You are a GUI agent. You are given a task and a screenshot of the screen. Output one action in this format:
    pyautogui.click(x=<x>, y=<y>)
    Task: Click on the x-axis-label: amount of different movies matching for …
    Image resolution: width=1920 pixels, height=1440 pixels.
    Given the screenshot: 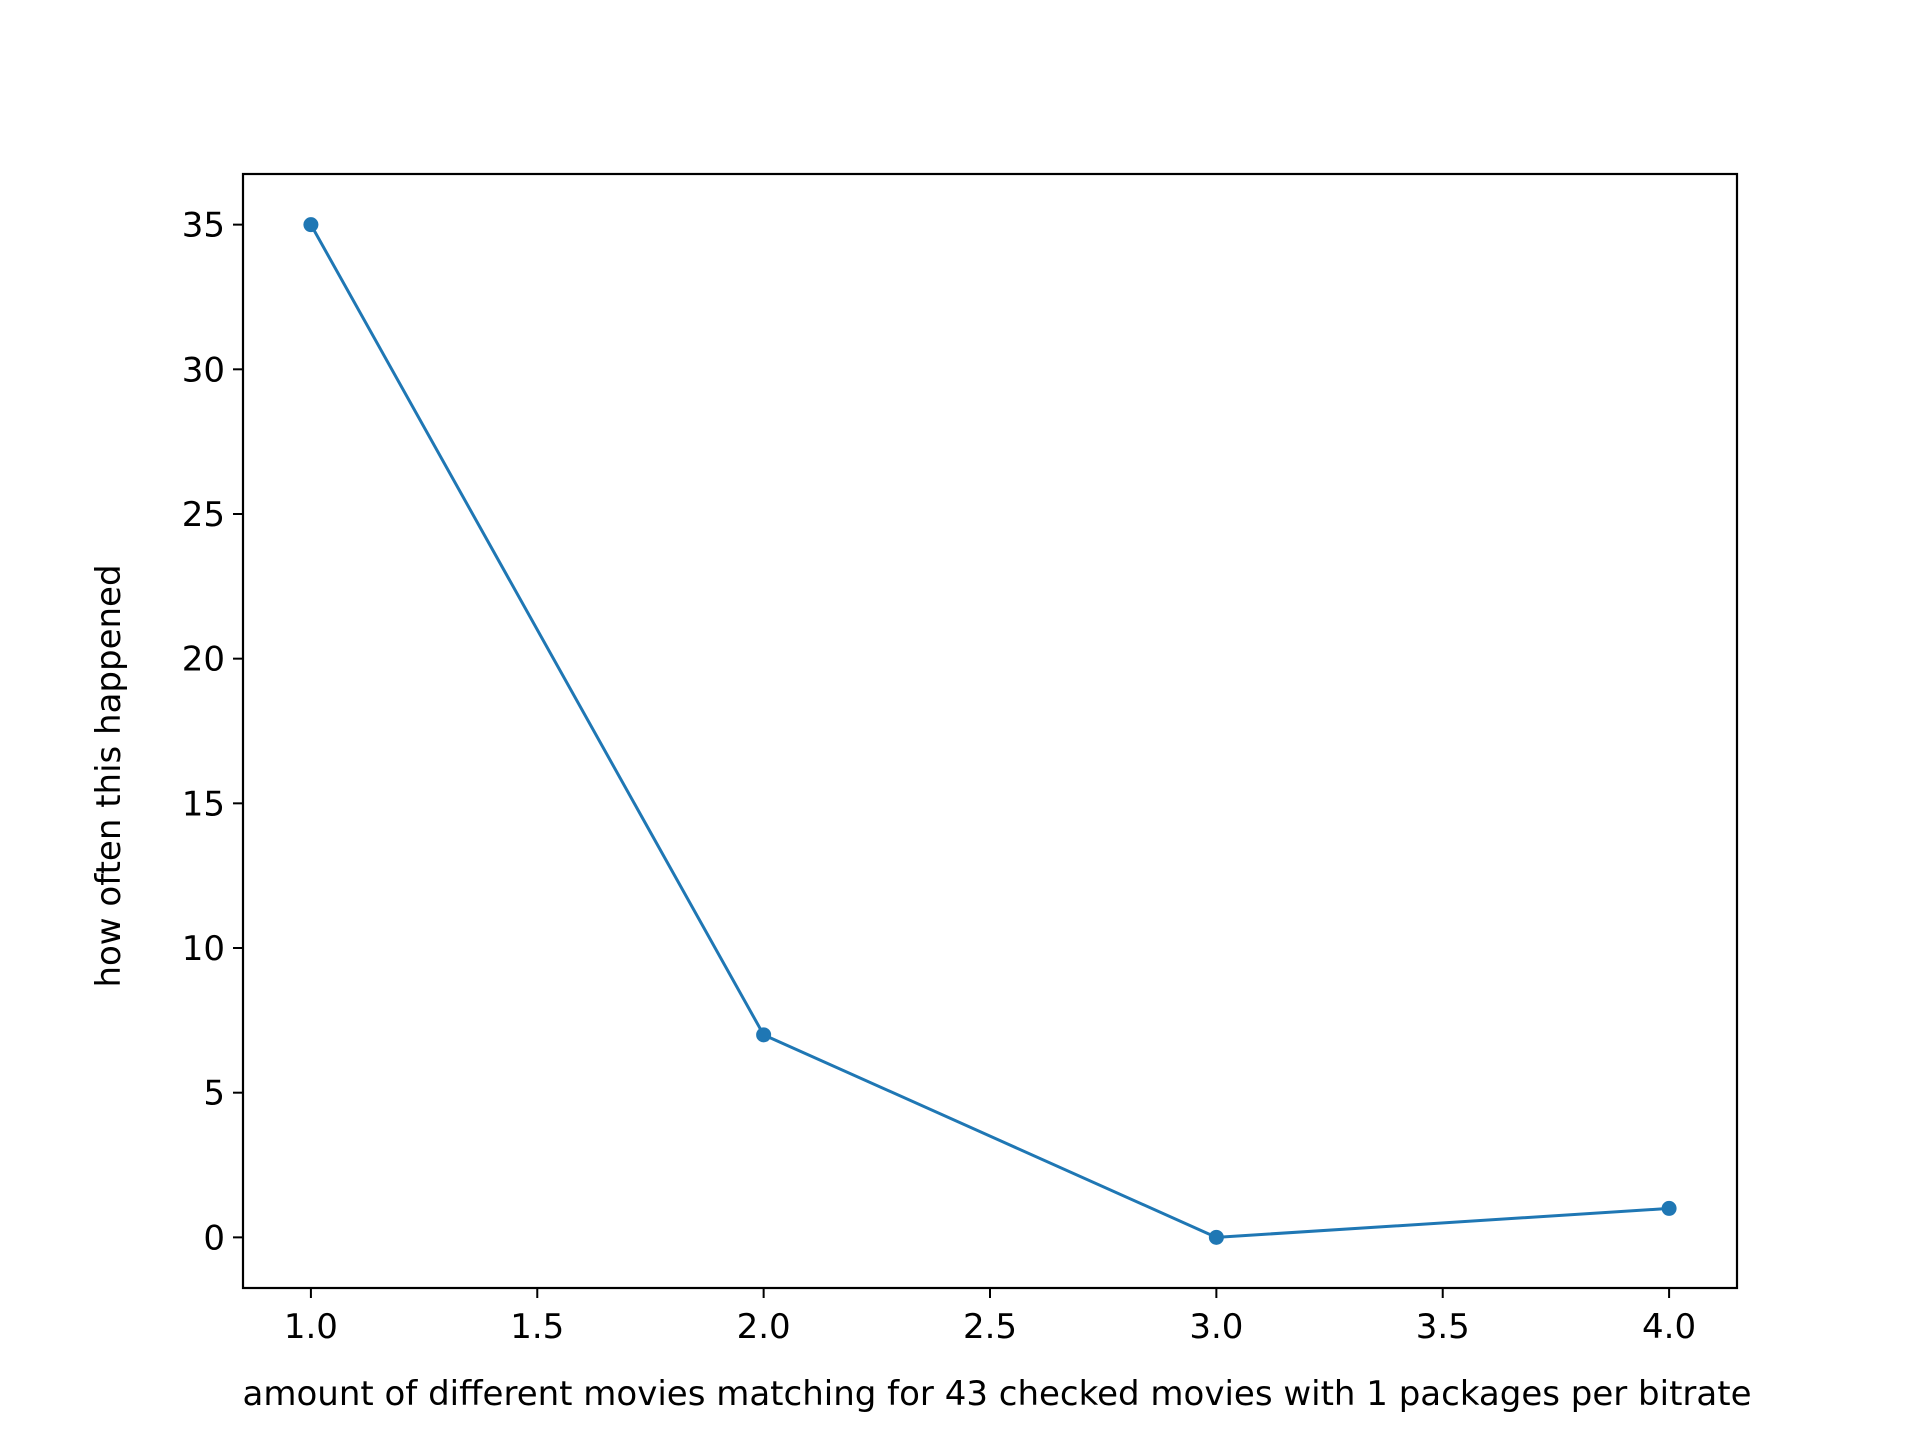 What is the action you would take?
    pyautogui.click(x=997, y=1394)
    